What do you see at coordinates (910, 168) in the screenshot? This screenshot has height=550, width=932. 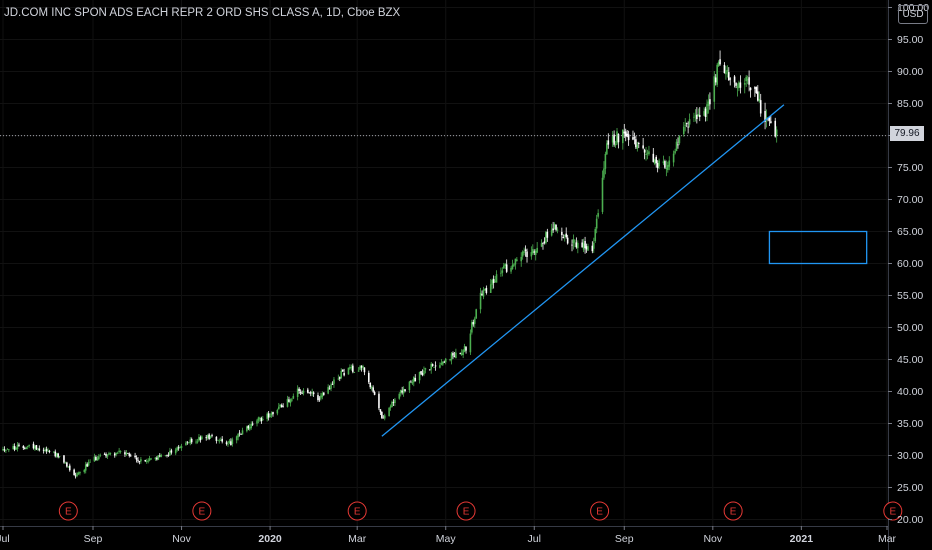 I see `price-tick-label: 75.00` at bounding box center [910, 168].